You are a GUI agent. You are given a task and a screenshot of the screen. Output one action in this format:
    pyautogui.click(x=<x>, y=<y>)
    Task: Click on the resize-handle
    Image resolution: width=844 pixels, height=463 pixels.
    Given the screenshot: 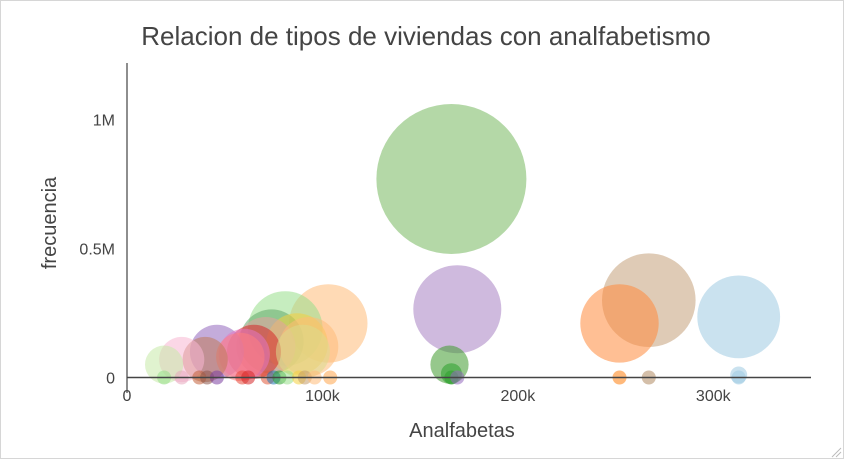 What is the action you would take?
    pyautogui.click(x=836, y=451)
    